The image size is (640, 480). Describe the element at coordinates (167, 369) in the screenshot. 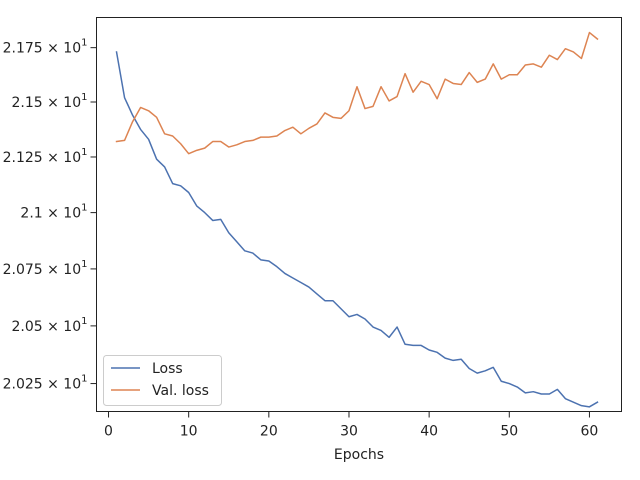

I see `legend-label-loss: Loss` at that location.